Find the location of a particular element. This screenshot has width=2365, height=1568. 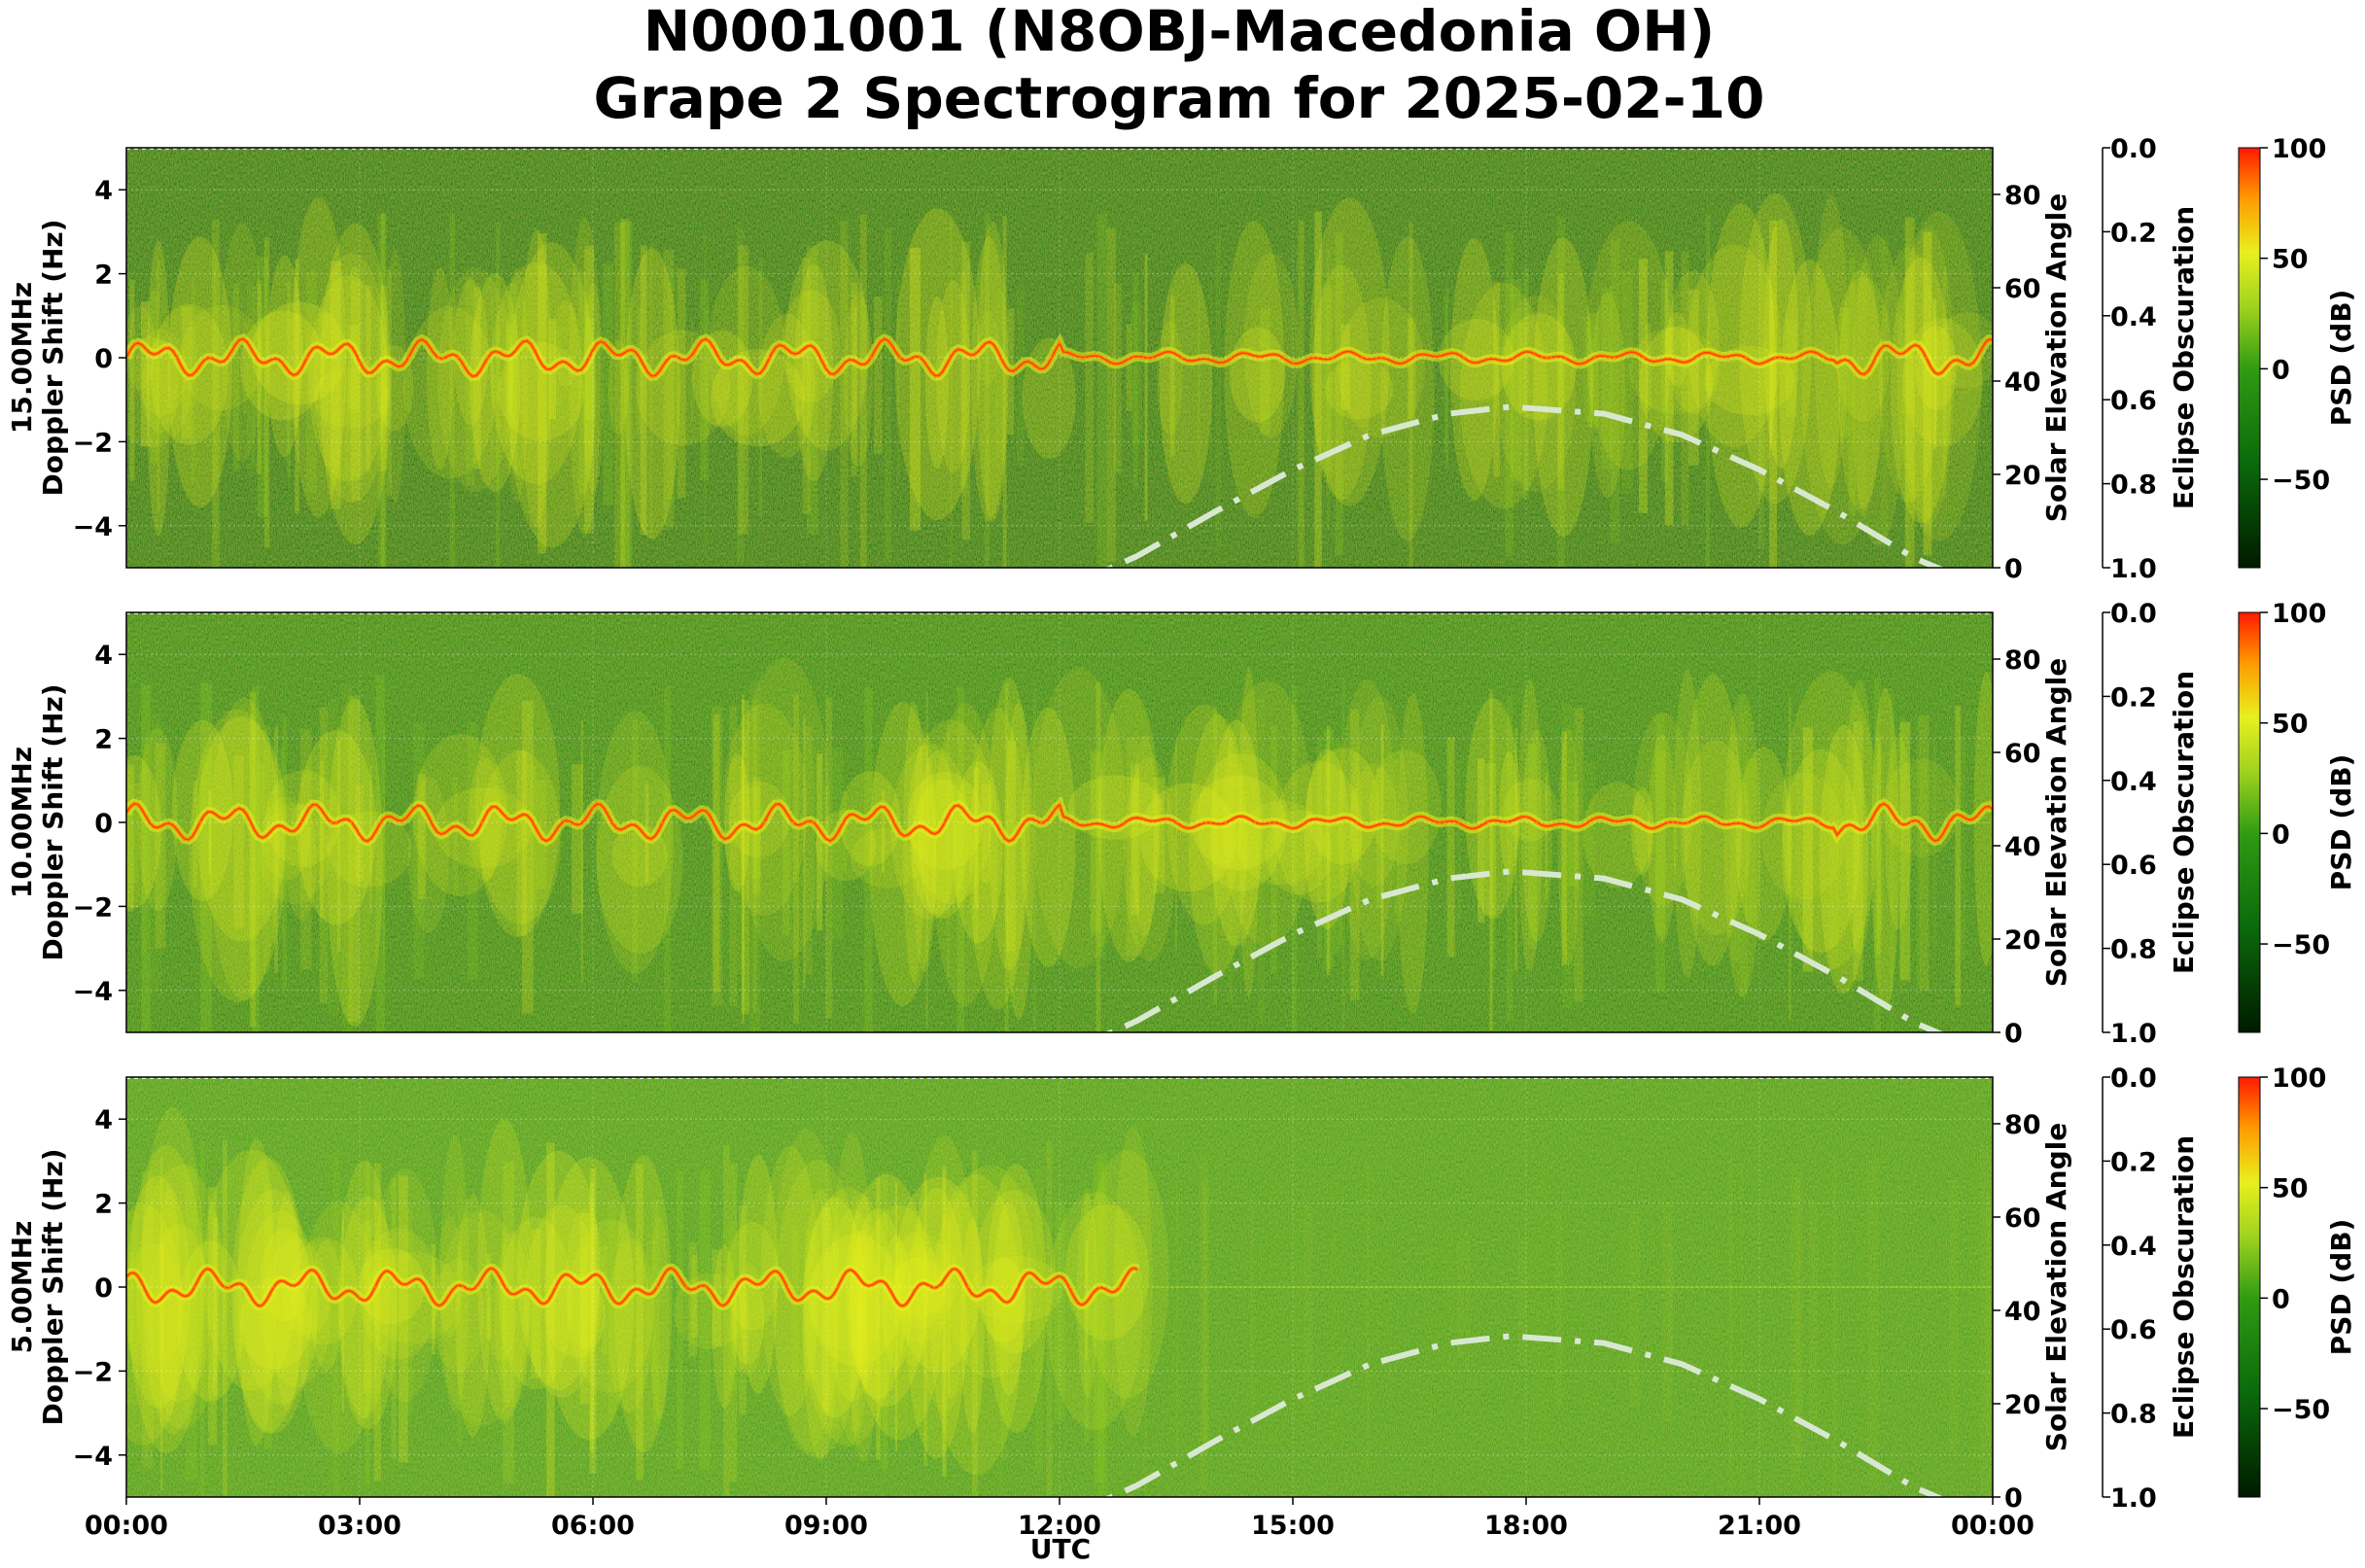

x-tick-label: 12:00 is located at coordinates (1060, 1526).